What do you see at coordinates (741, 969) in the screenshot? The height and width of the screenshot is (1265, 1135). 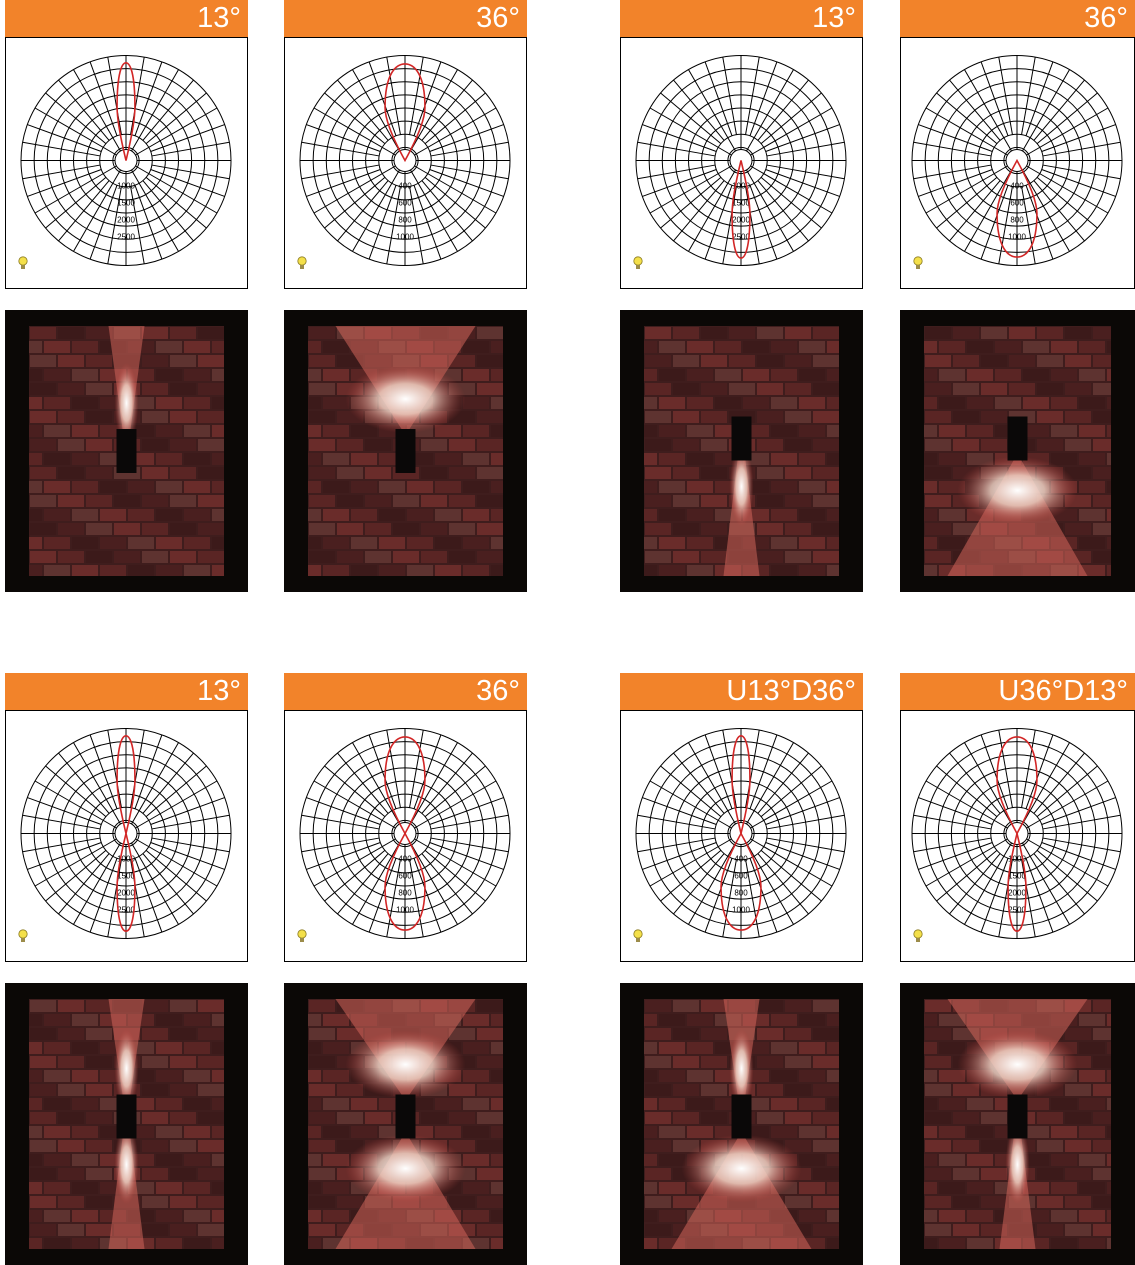 I see `beam-panel: U13°D36° 400 600 800 1000` at bounding box center [741, 969].